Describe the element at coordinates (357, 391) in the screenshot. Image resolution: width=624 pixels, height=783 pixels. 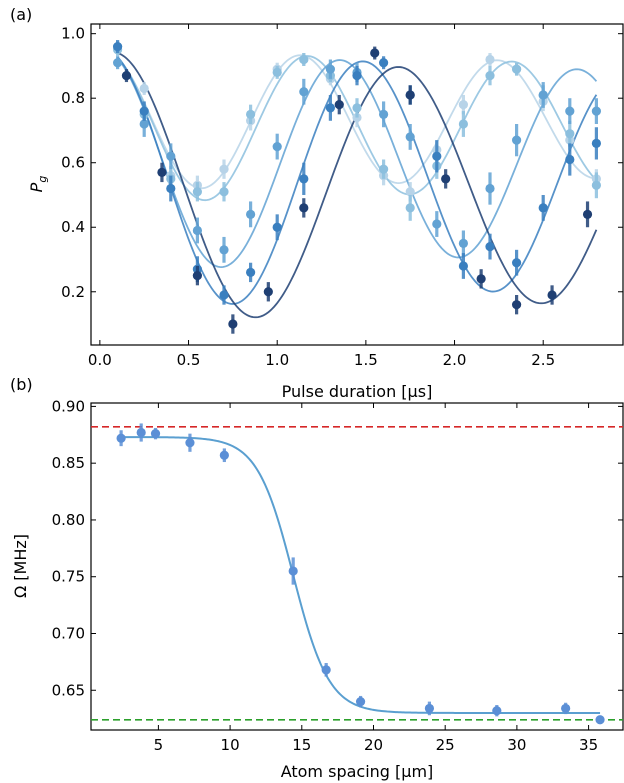
I see `panel-a-xlabel: Pulse duration [μs]` at that location.